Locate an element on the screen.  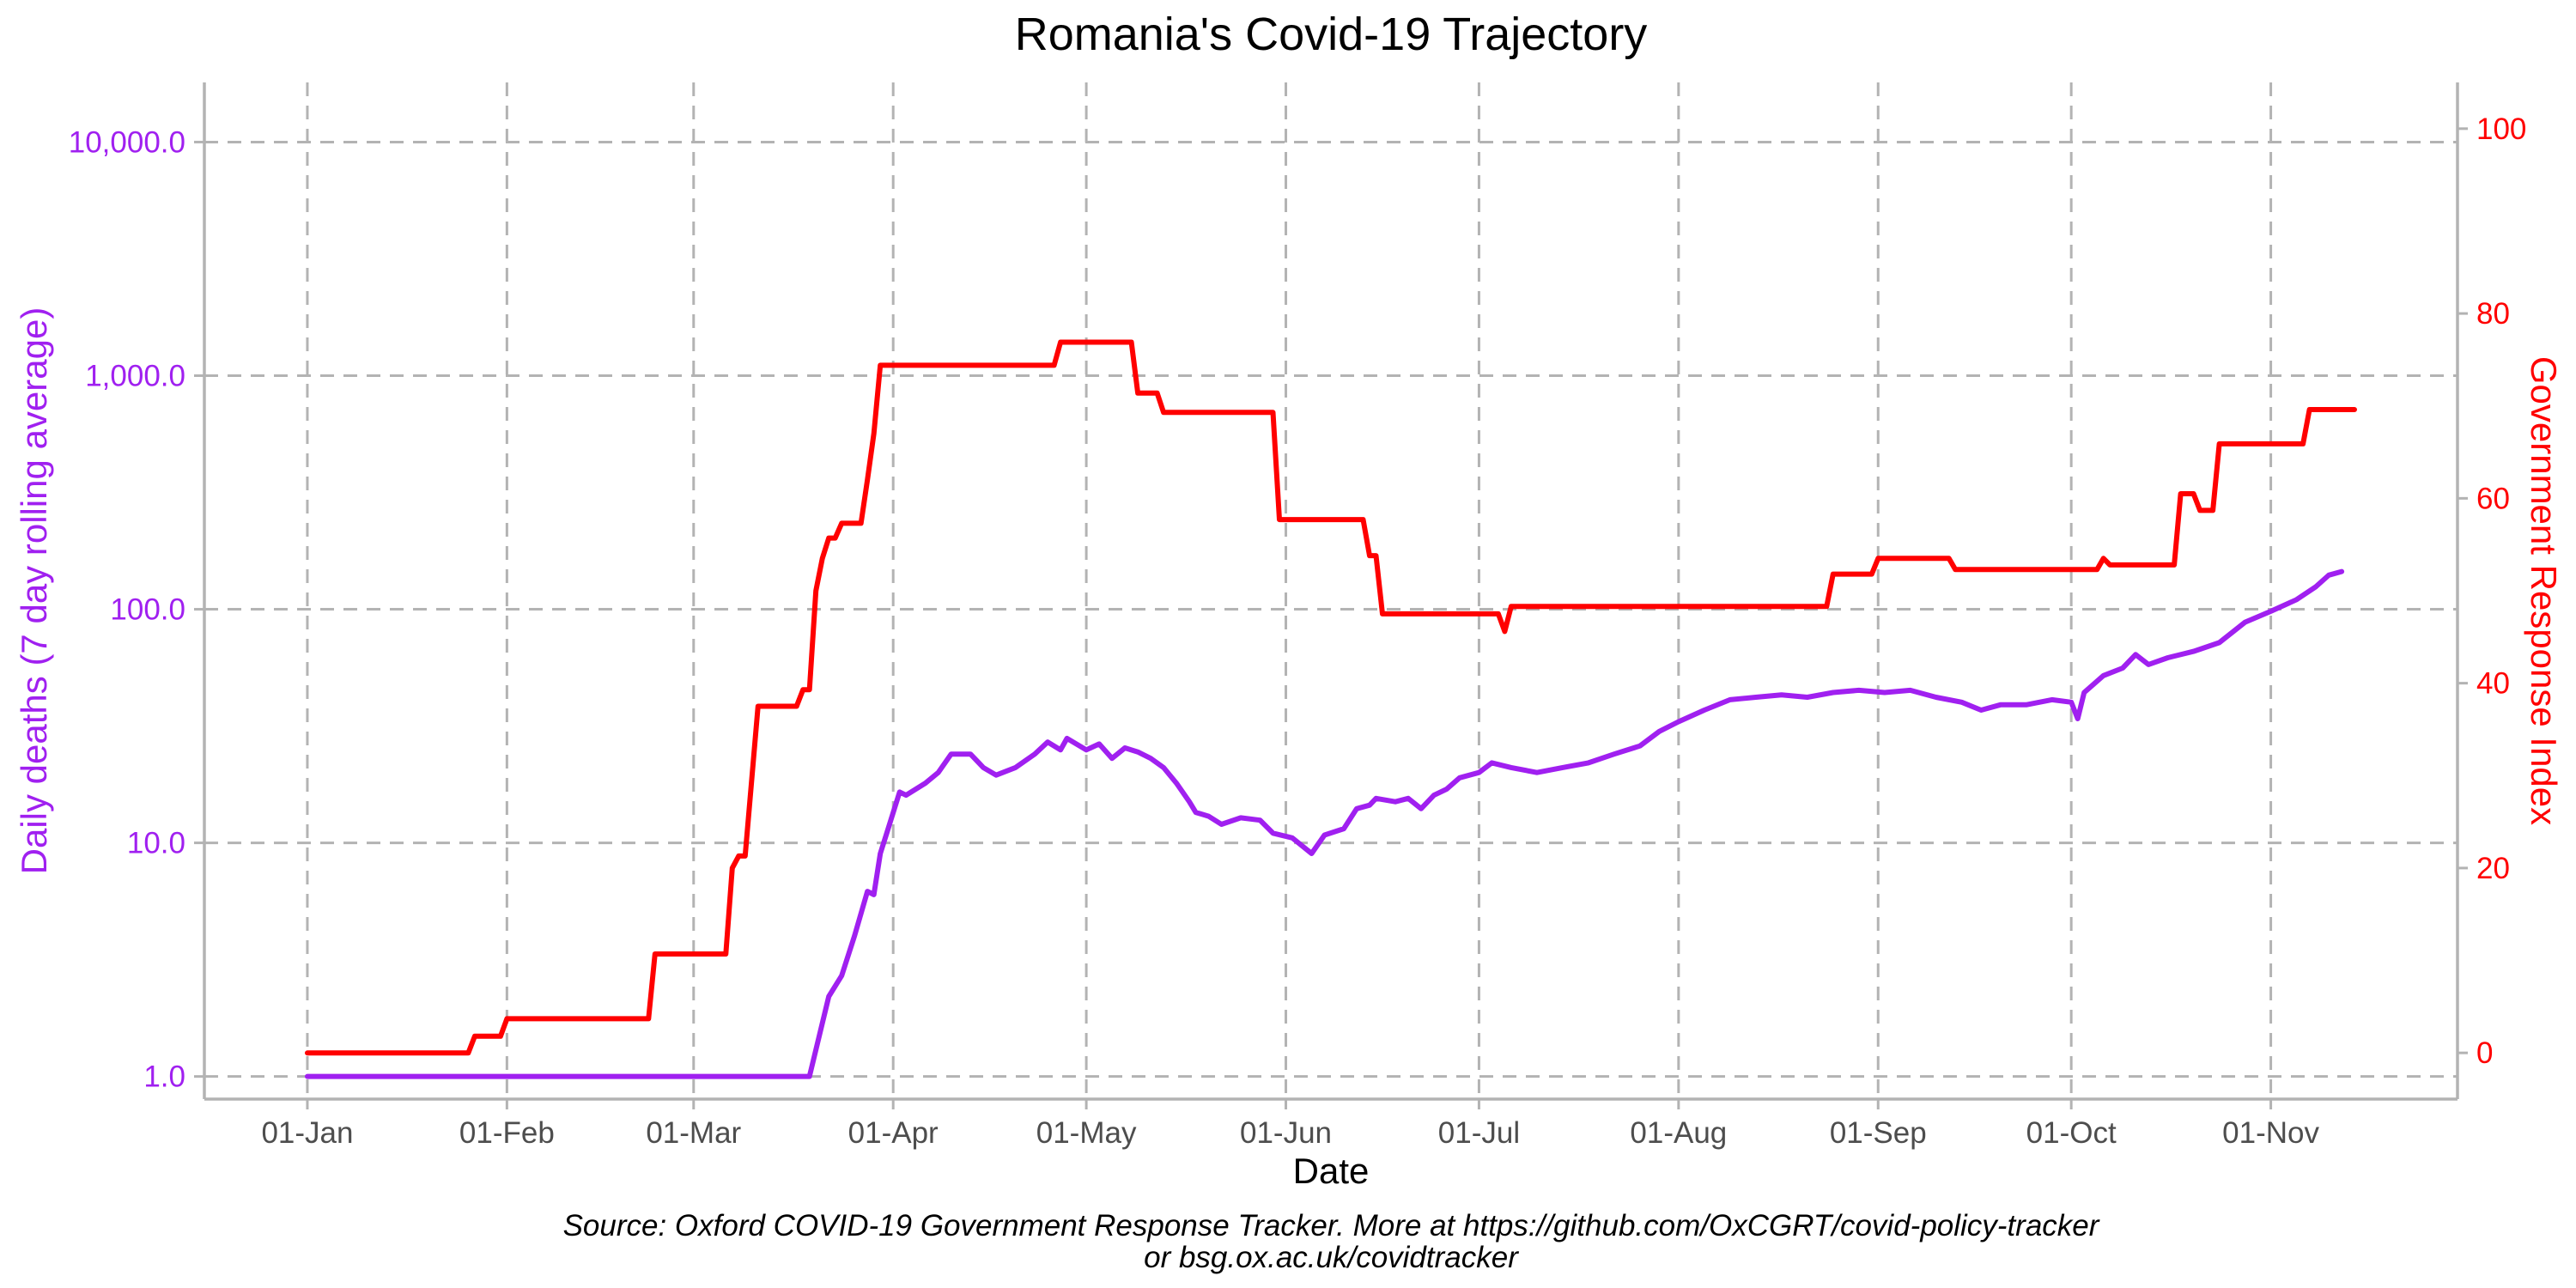
x-tick-label: 01-Jan is located at coordinates (307, 1133).